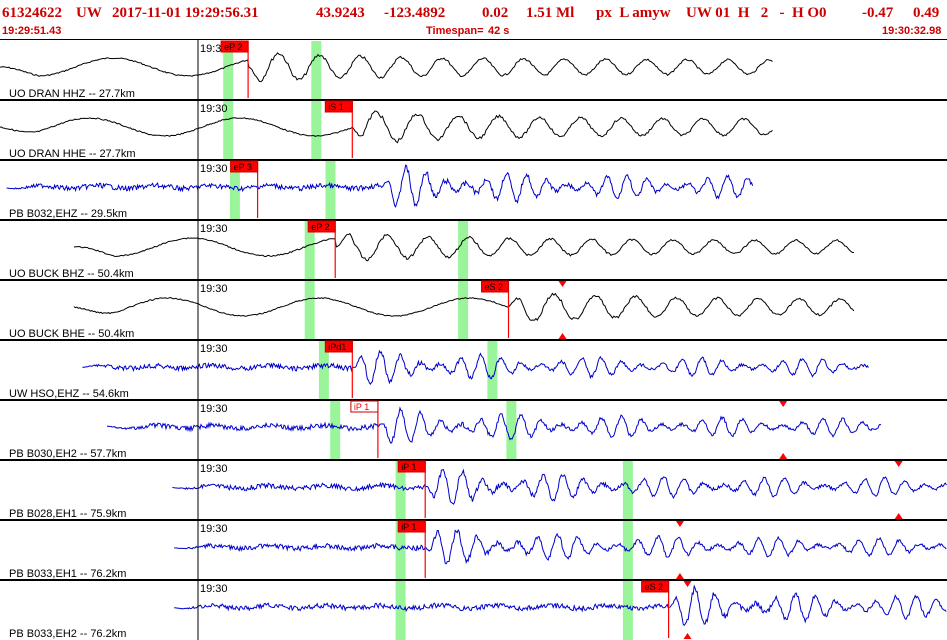  Describe the element at coordinates (756, 13) in the screenshot. I see `event-source: UW 01 H 2 - H O0` at that location.